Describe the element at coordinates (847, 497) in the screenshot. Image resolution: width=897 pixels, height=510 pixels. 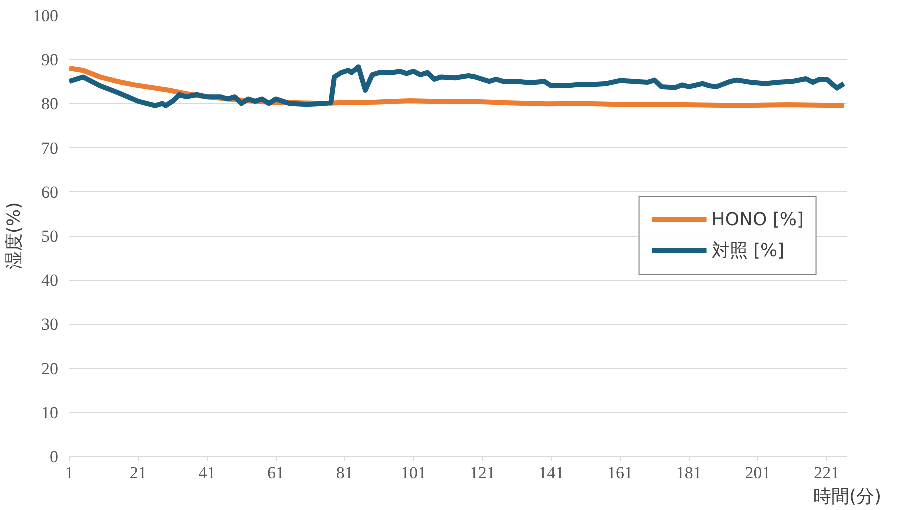
I see `x-axis-title: 時間(分)` at that location.